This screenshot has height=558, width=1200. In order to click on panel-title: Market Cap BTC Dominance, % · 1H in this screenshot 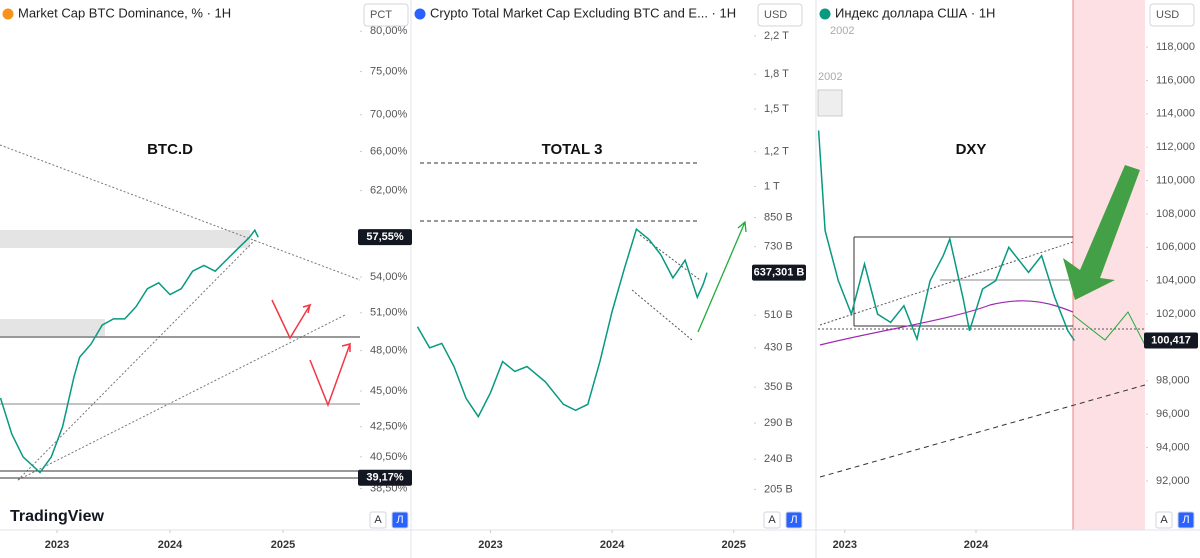, I will do `click(124, 12)`.